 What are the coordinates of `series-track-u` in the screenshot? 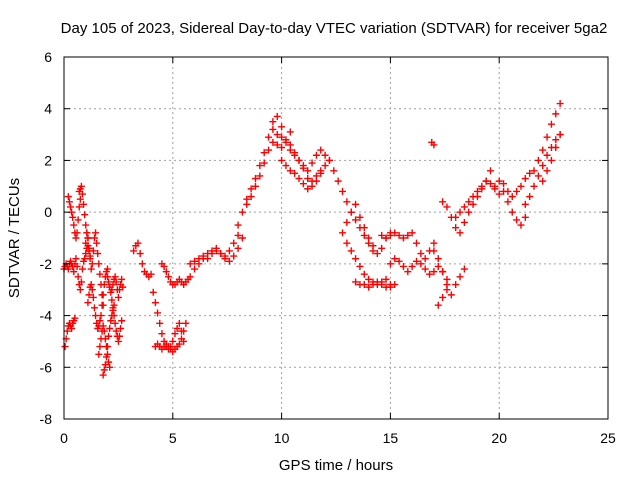 It's located at (309, 165).